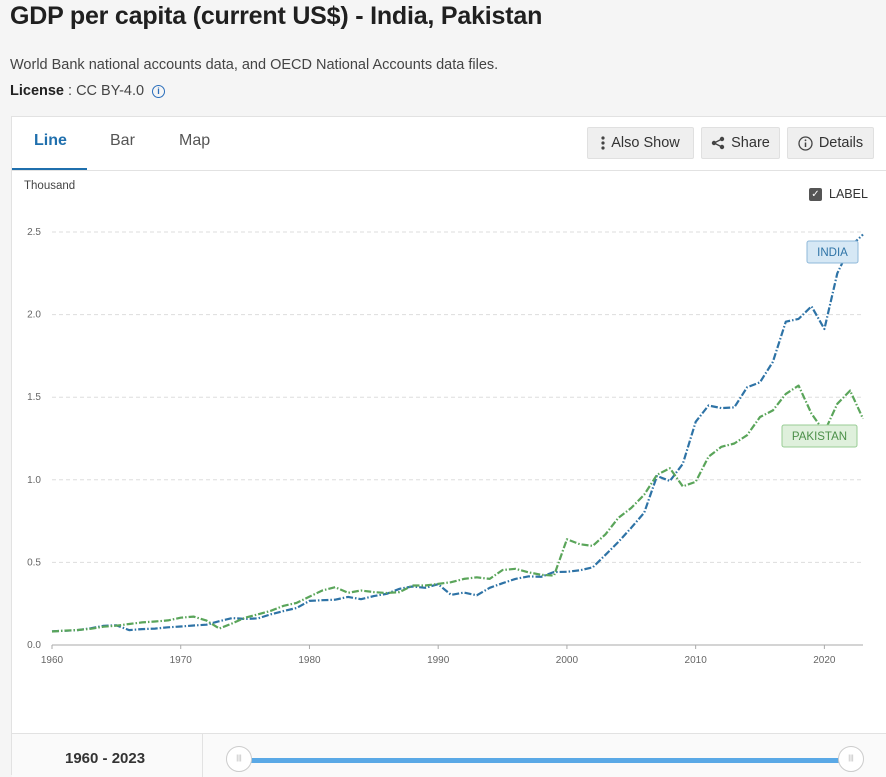  Describe the element at coordinates (603, 143) in the screenshot. I see `more-vertical-icon` at that location.